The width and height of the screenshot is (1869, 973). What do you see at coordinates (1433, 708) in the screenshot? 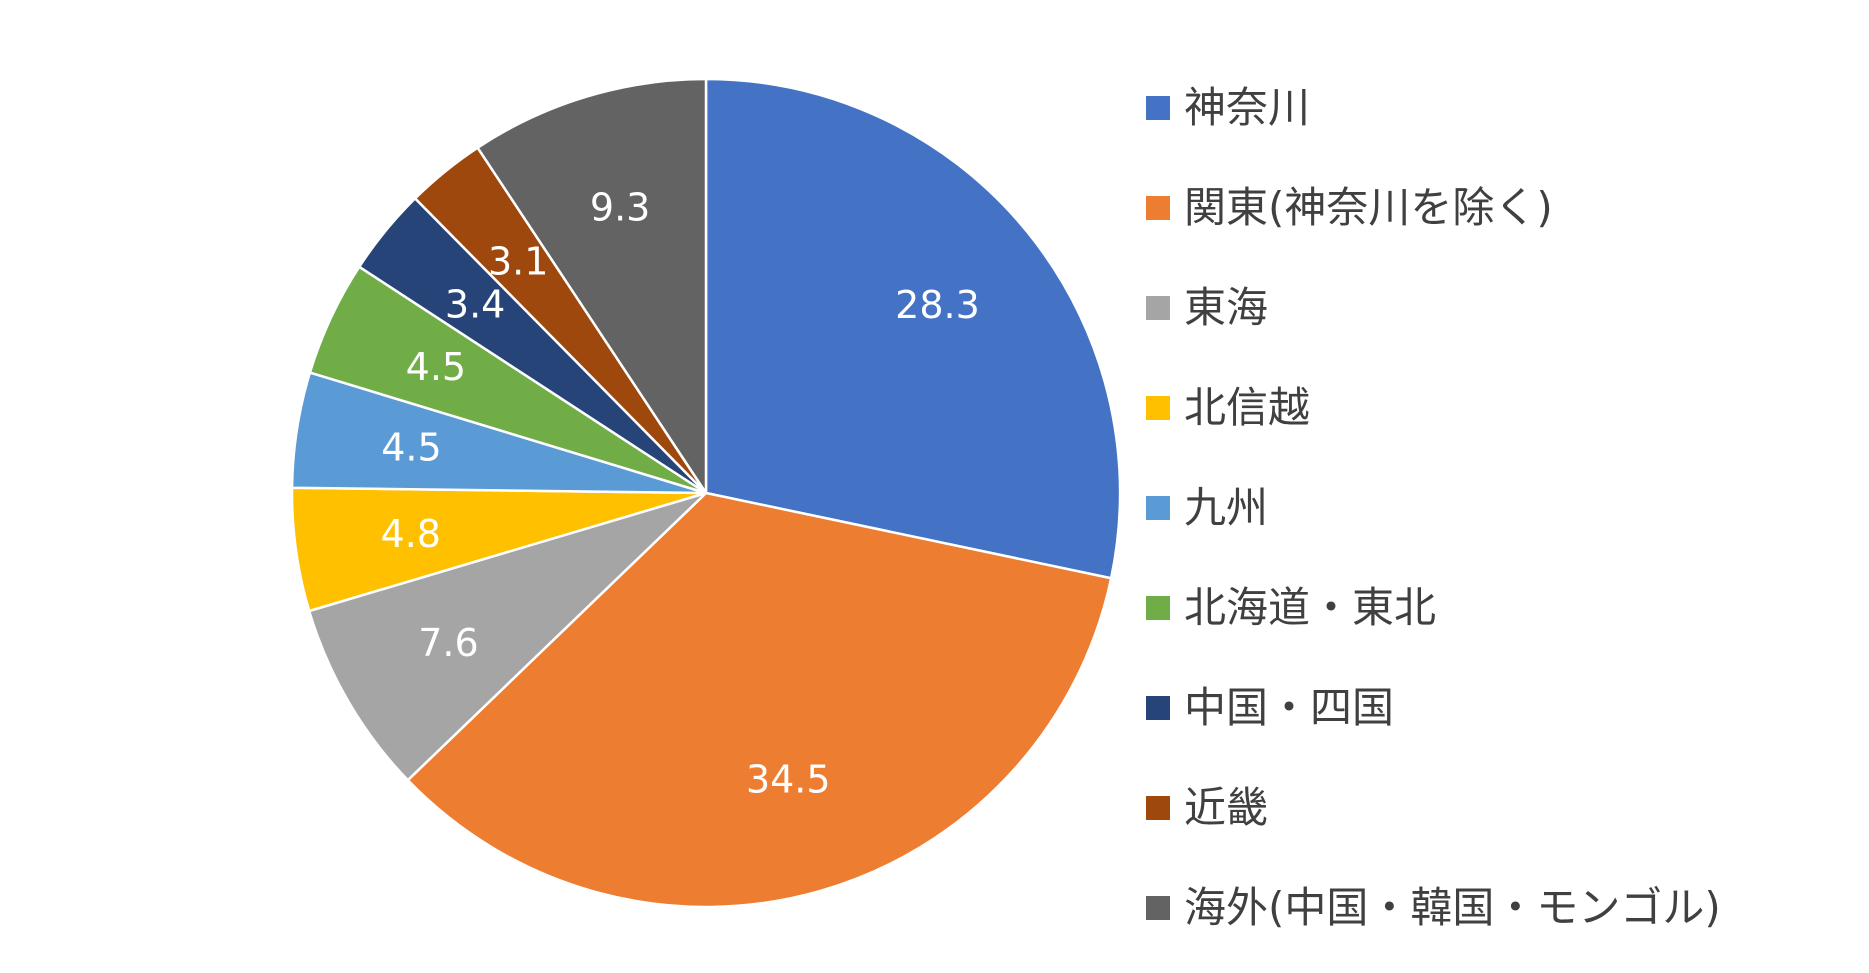
I see `legend-item-7: 中国・四国` at bounding box center [1433, 708].